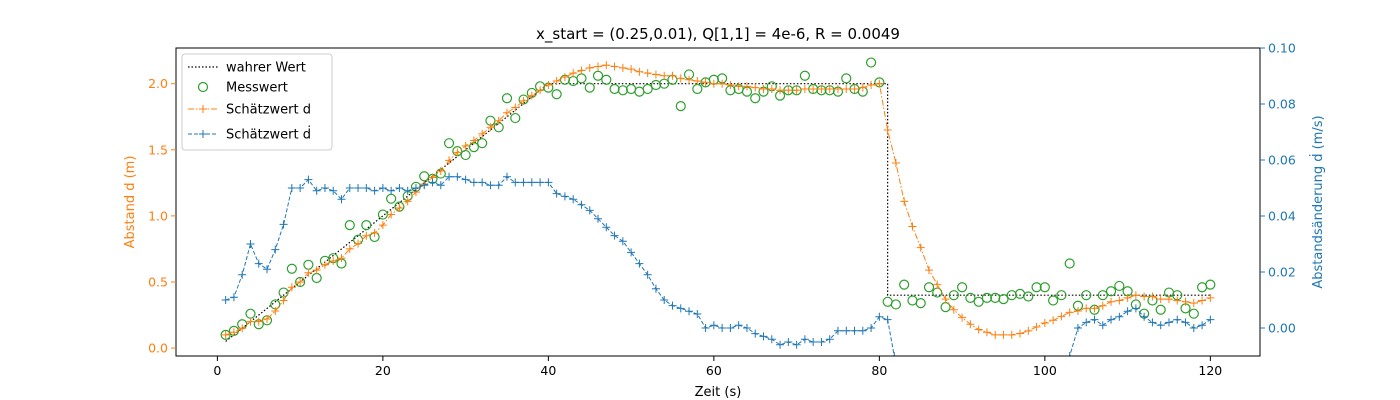  What do you see at coordinates (162, 216) in the screenshot?
I see `y-left-axis: 0.0 0.5 1.0 1.5 2.0` at bounding box center [162, 216].